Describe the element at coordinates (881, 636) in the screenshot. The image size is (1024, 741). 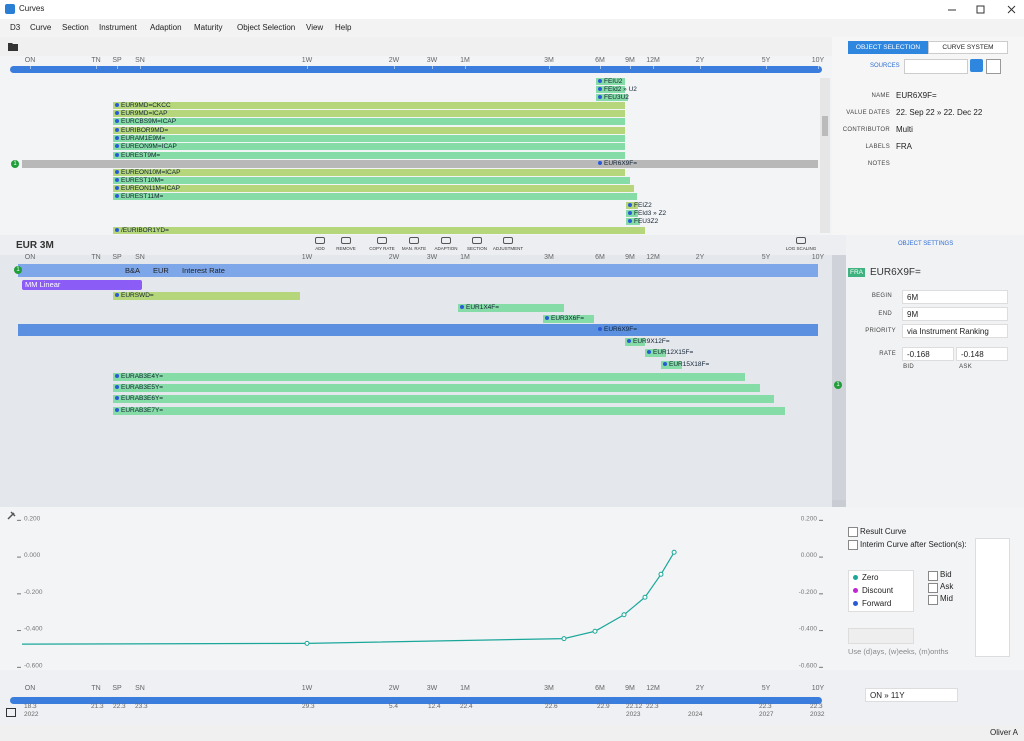
I see `tenor-input` at that location.